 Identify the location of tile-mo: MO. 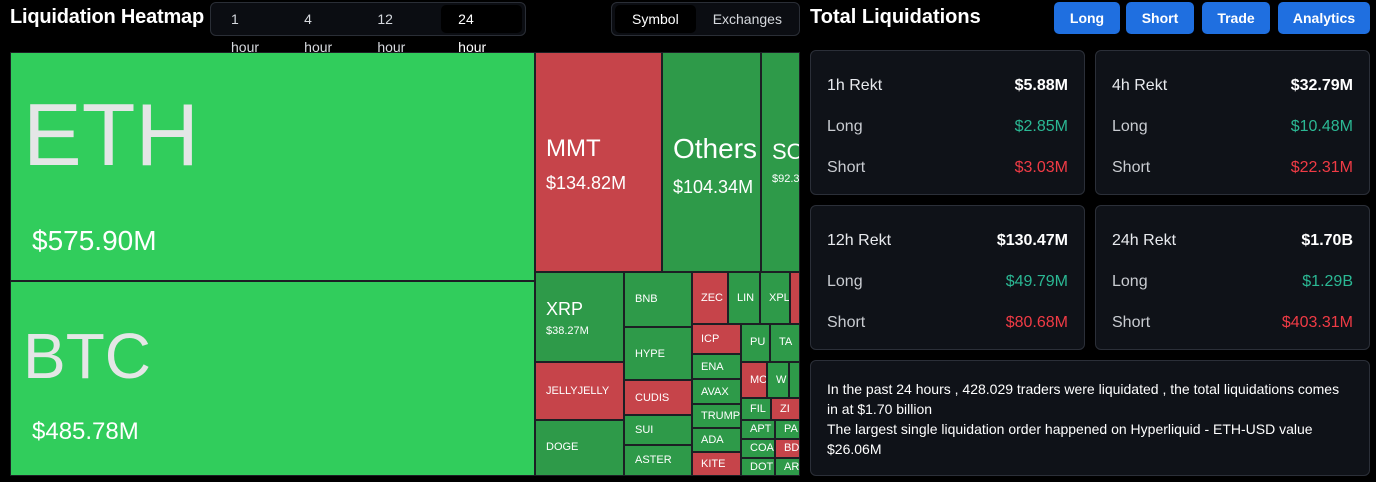
(754, 380).